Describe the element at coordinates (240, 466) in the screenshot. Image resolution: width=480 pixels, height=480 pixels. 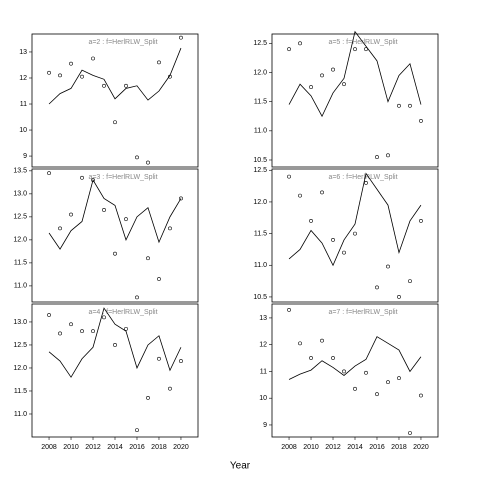
I see `x-axis-label: Year` at that location.